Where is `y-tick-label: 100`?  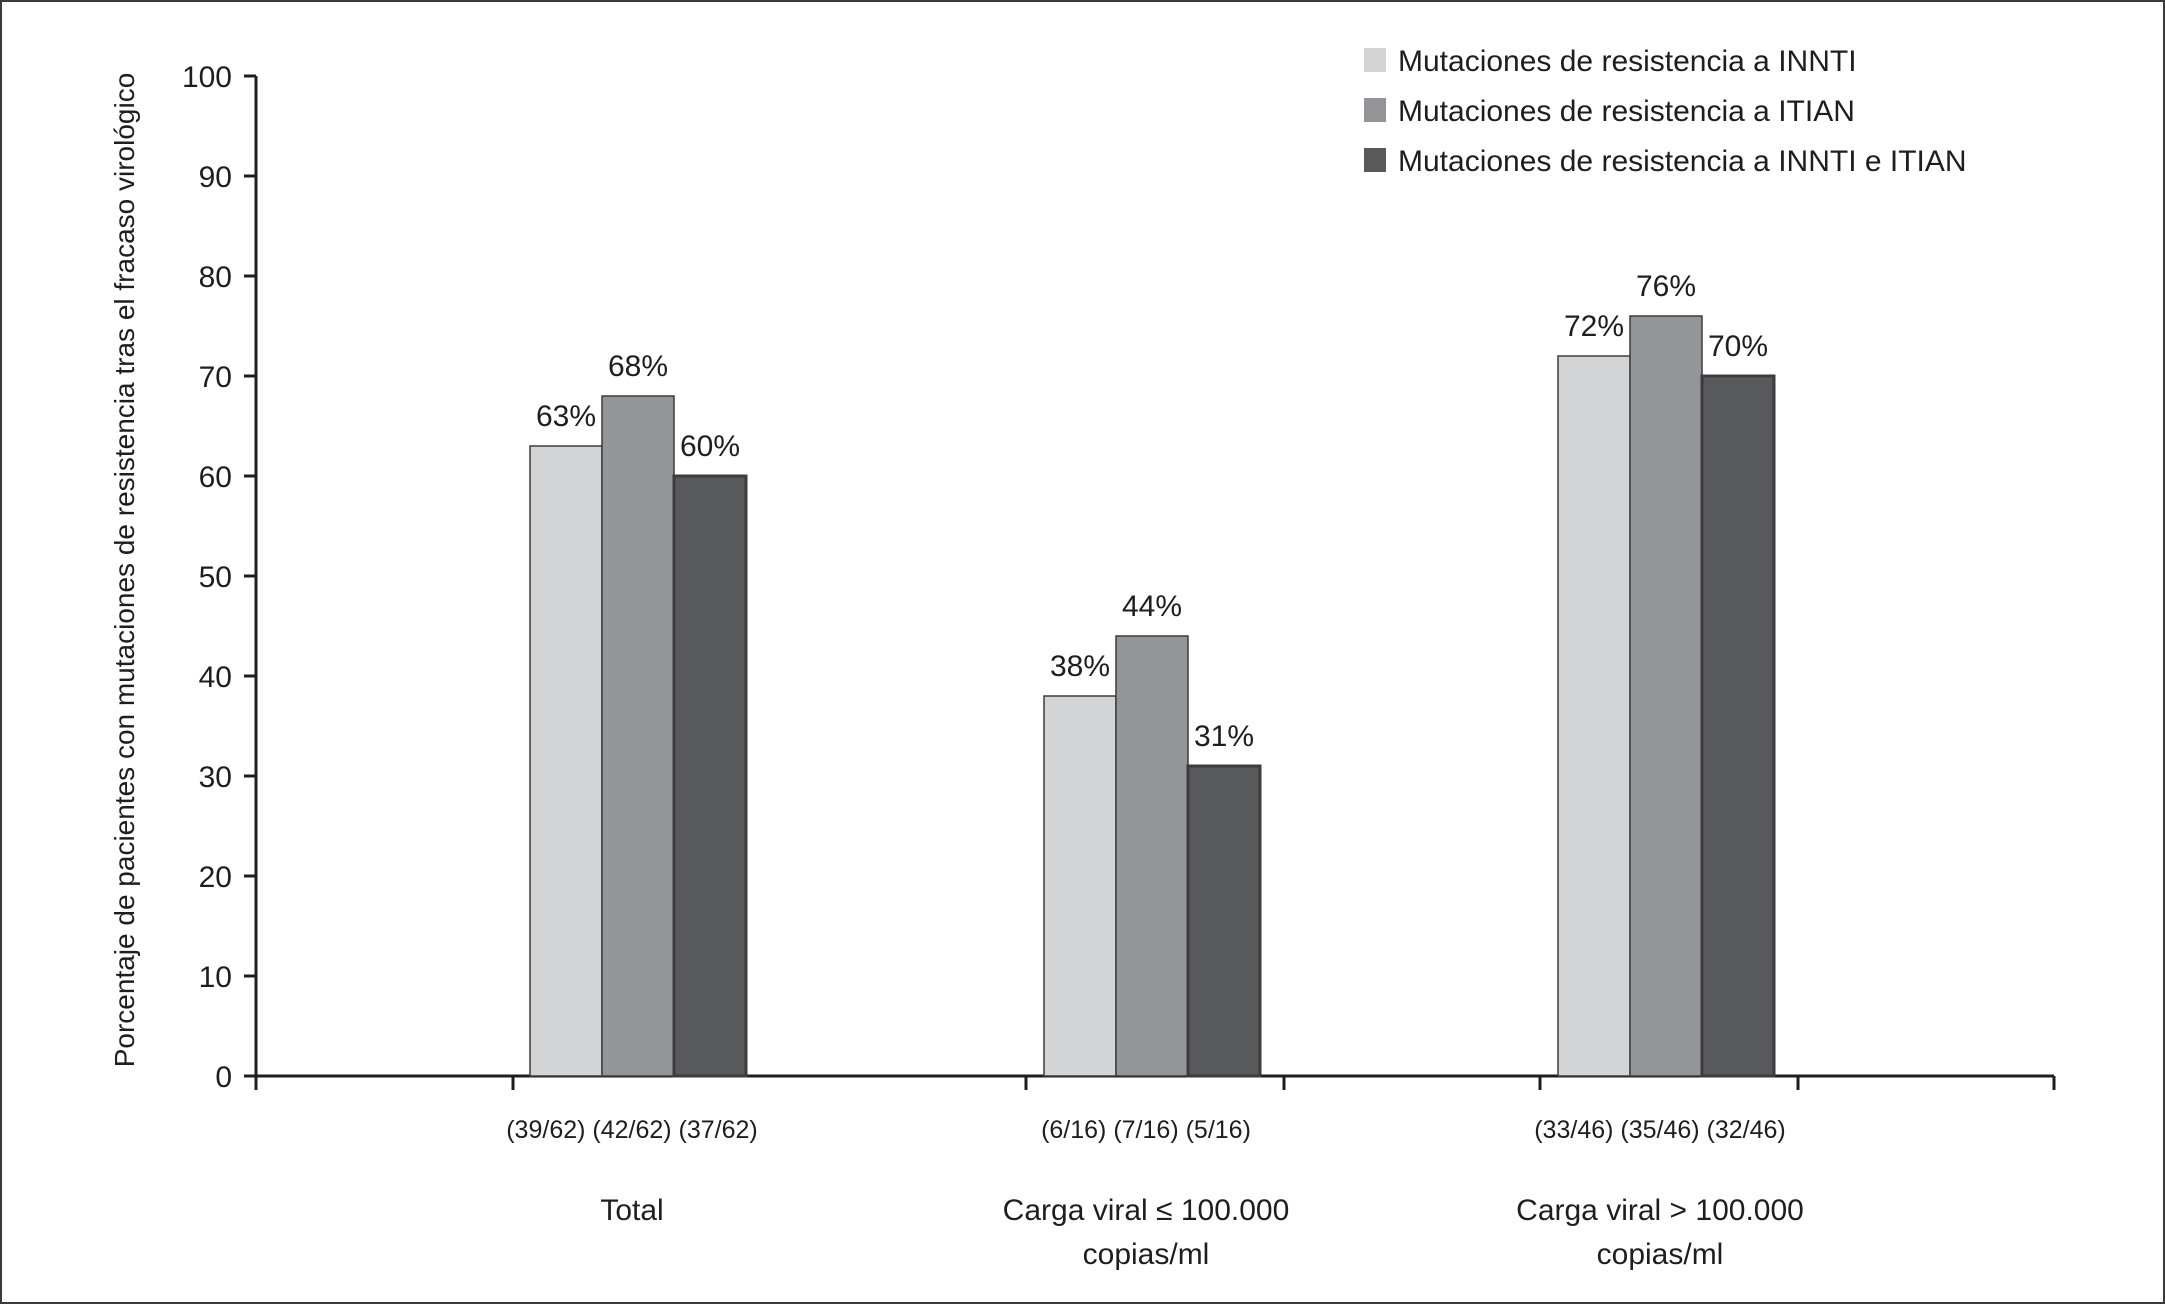
y-tick-label: 100 is located at coordinates (207, 77).